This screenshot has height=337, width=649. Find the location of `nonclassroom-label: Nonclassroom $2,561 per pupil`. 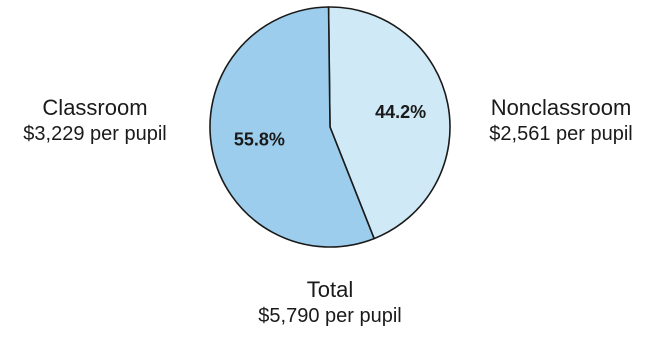

nonclassroom-label: Nonclassroom $2,561 per pupil is located at coordinates (558, 120).